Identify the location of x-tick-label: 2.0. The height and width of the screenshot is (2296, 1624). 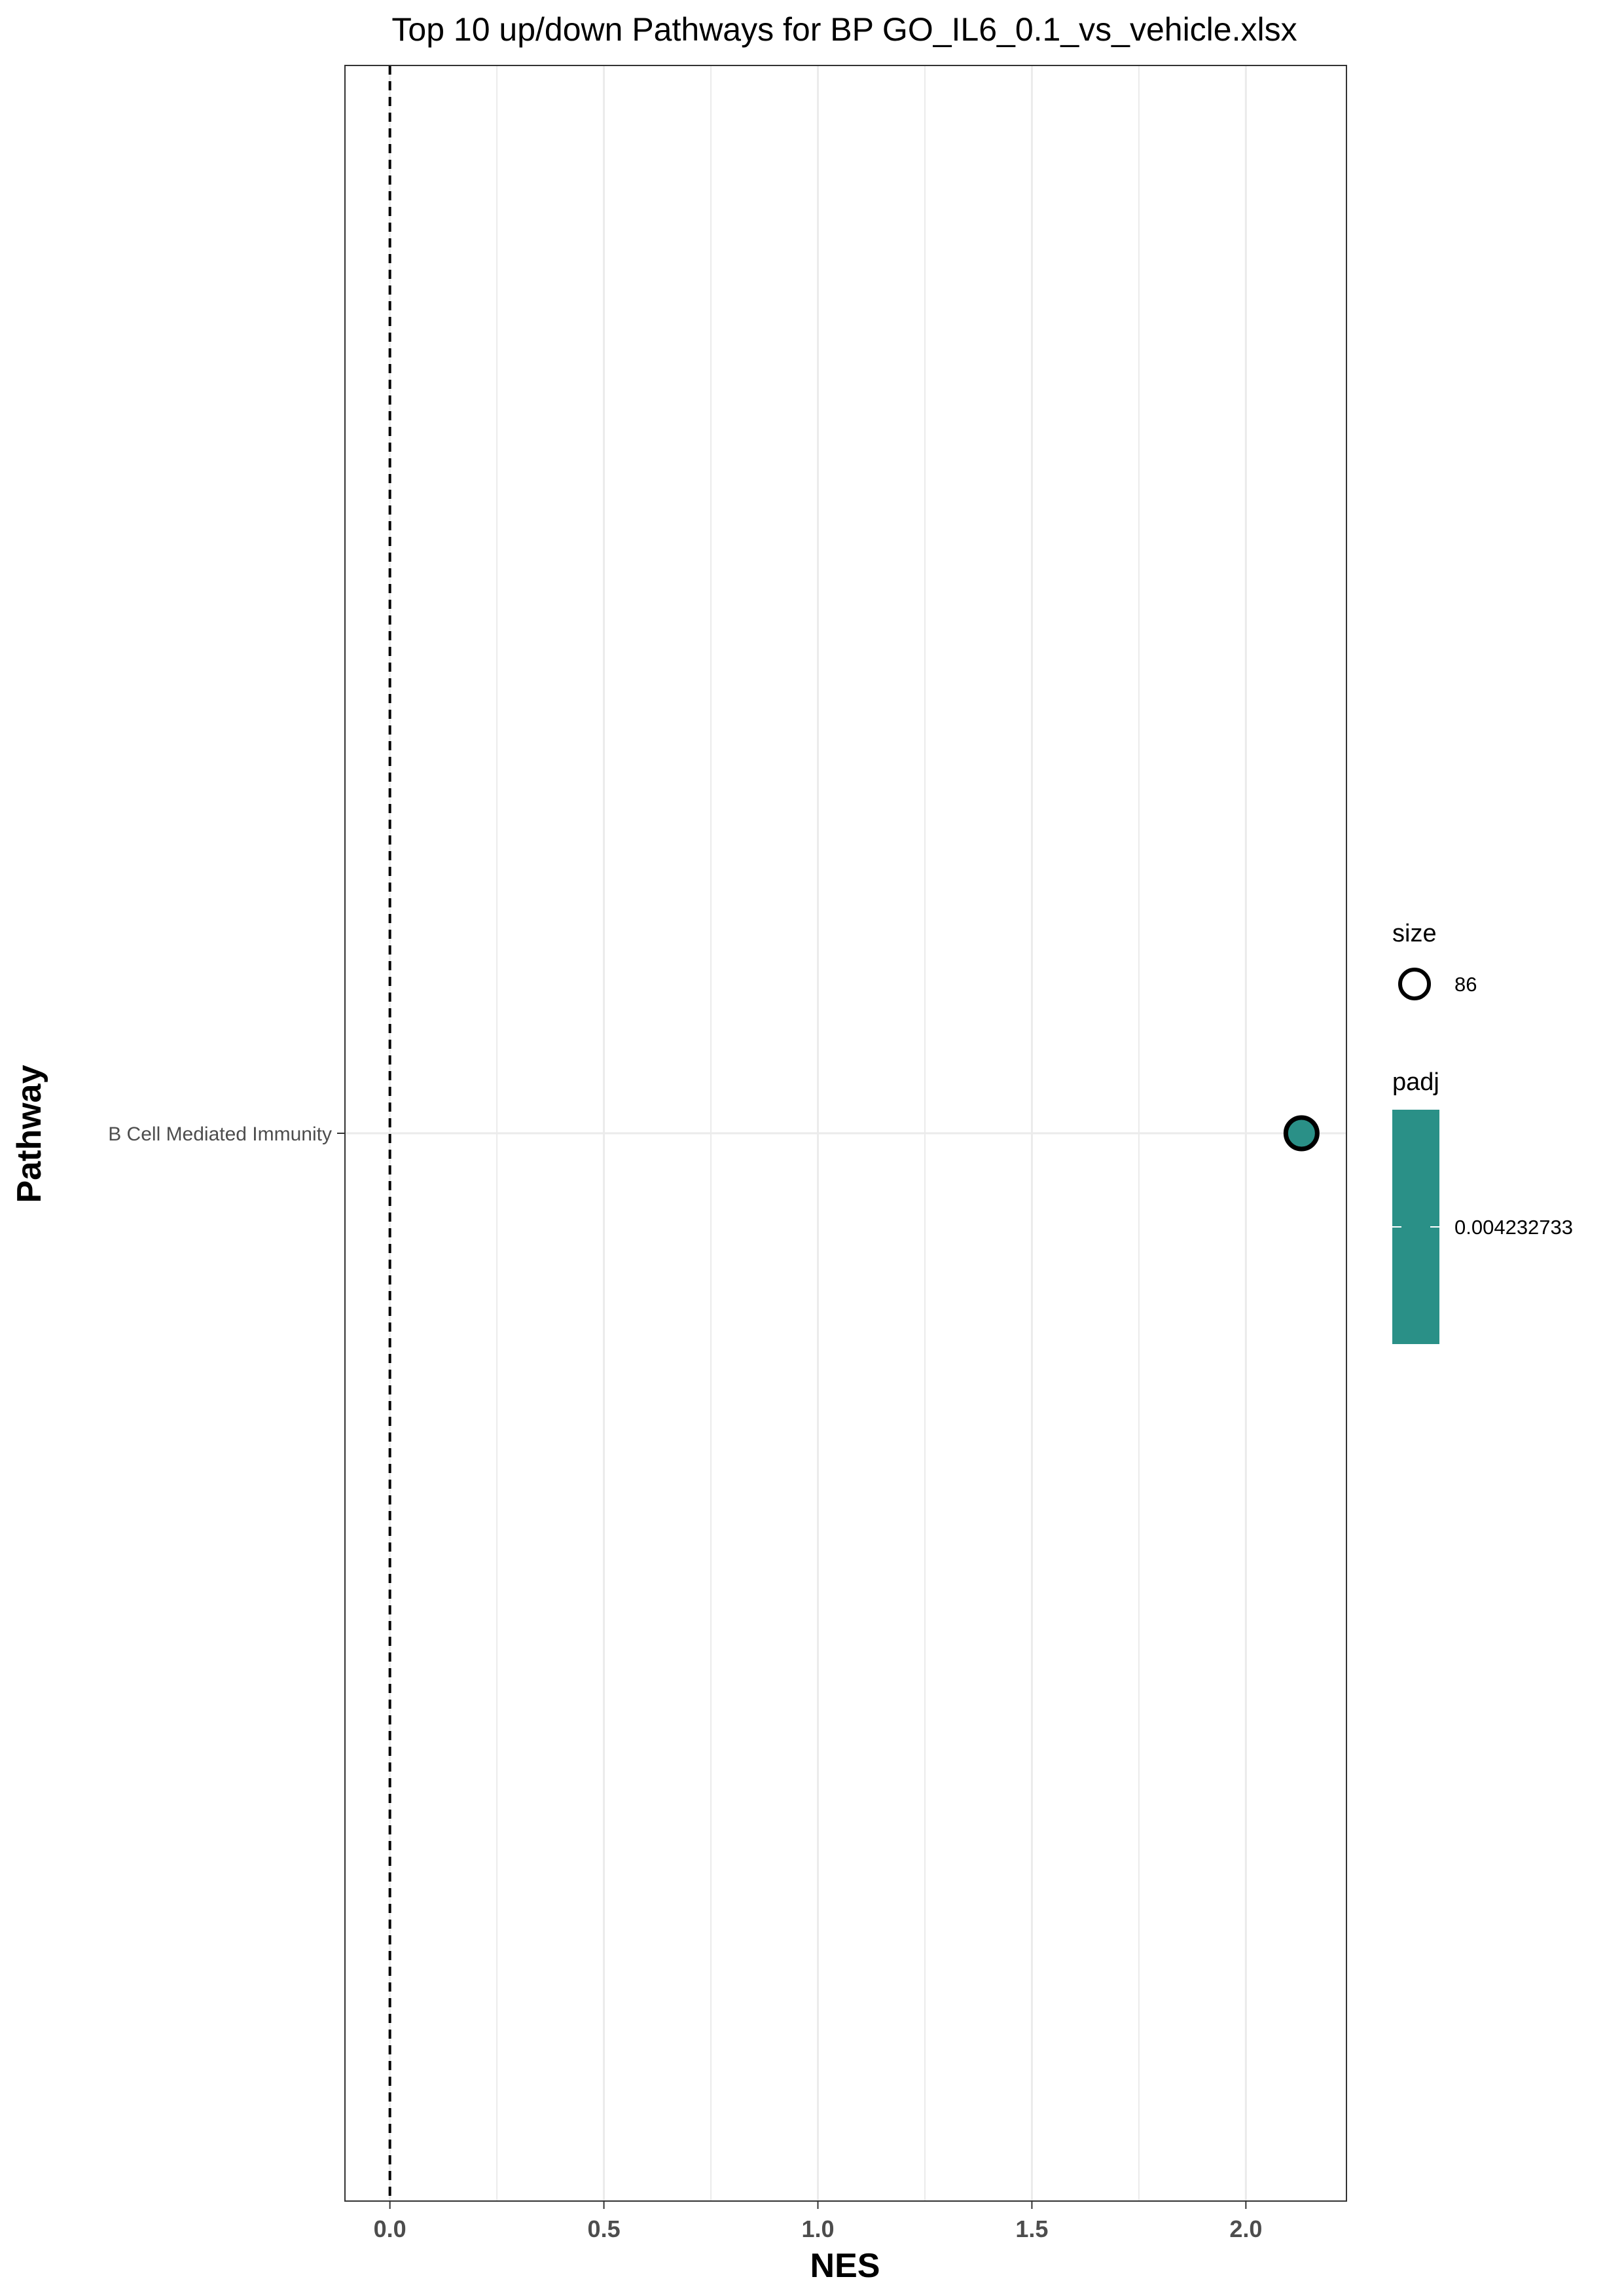
(1245, 2228).